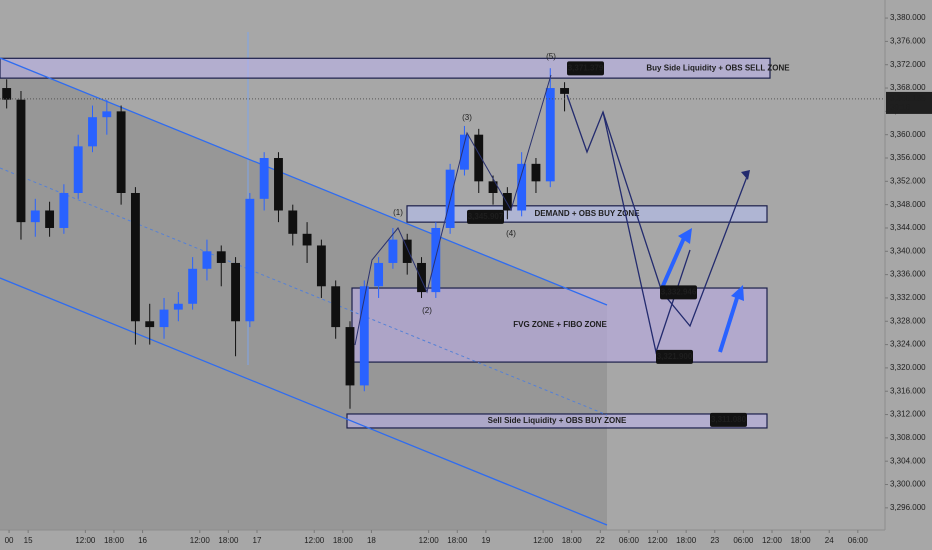 This screenshot has height=550, width=932. Describe the element at coordinates (9, 540) in the screenshot. I see `x-tick-label: 00` at that location.